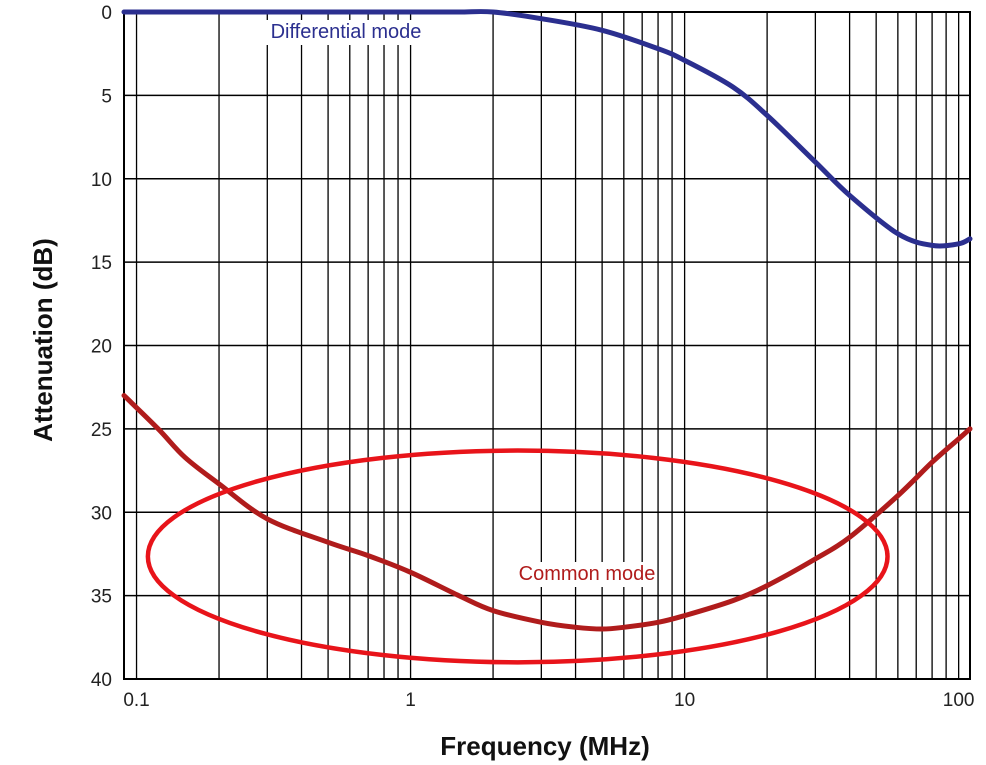 This screenshot has height=765, width=986. What do you see at coordinates (106, 96) in the screenshot?
I see `y-tick-label: 5` at bounding box center [106, 96].